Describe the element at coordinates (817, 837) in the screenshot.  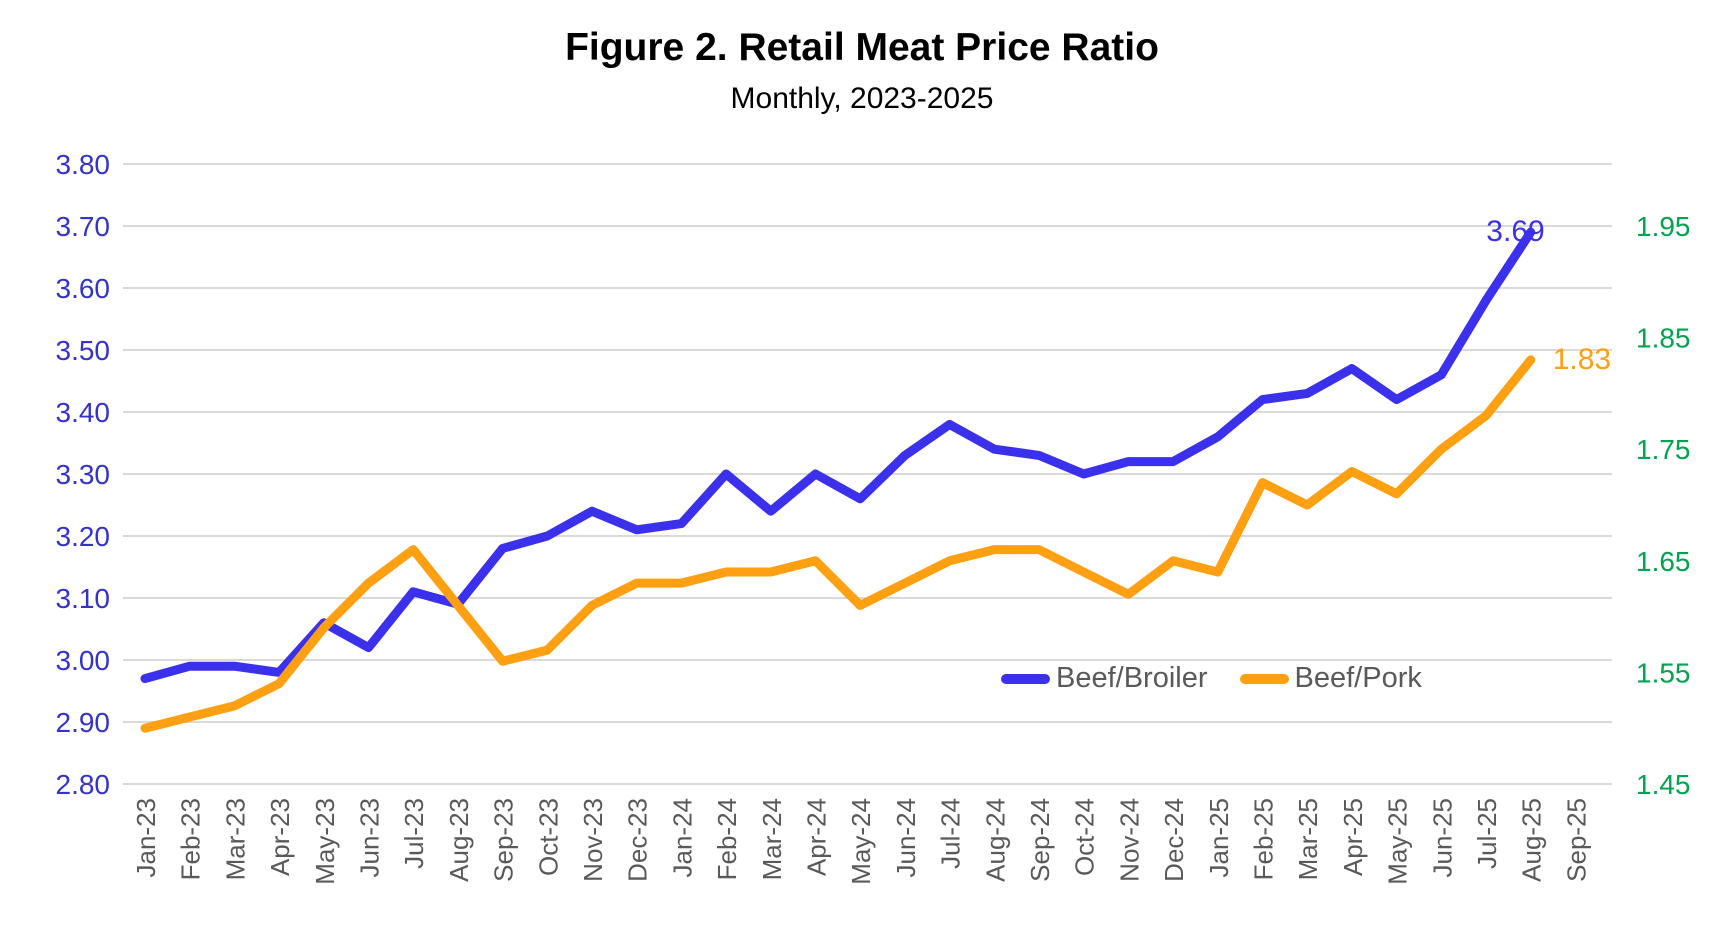
I see `x-axis-month-label: Apr-24` at that location.